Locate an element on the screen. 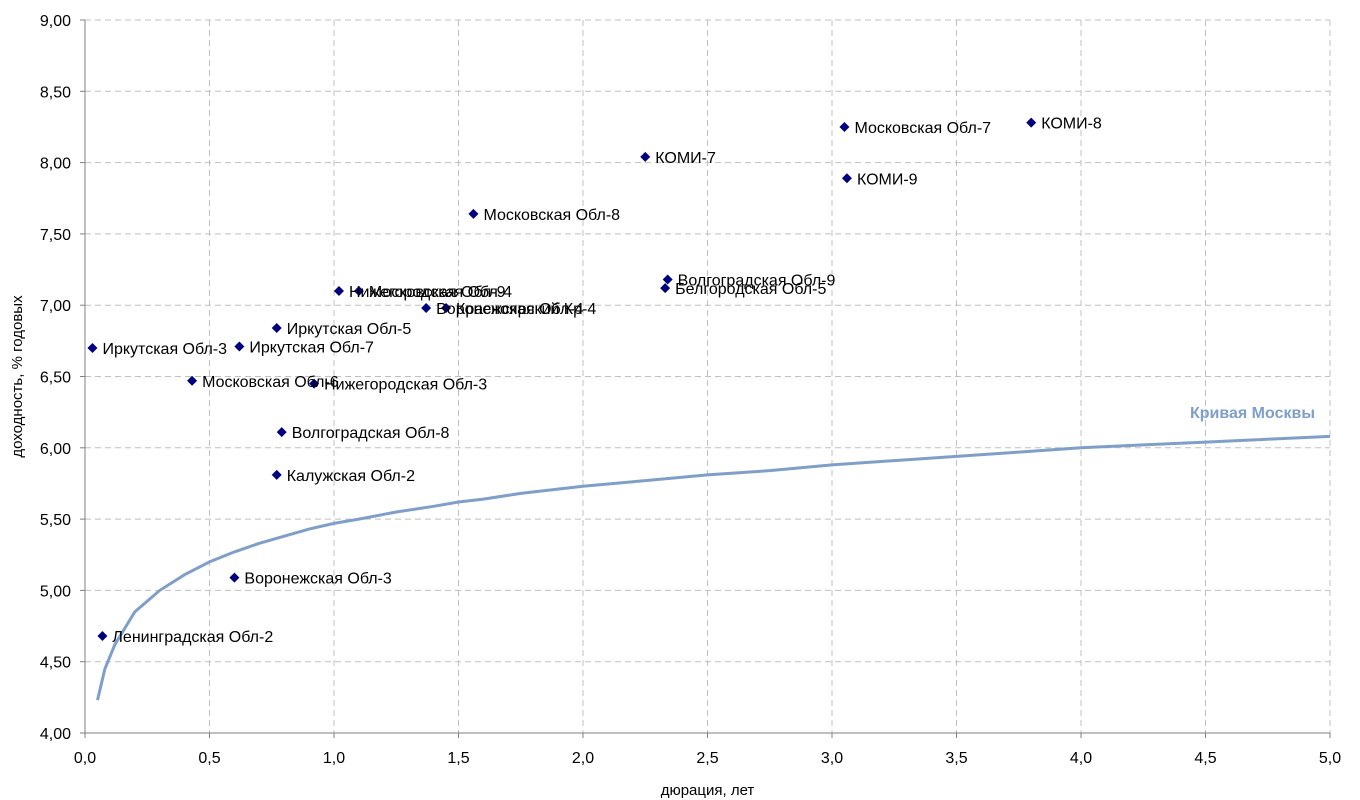 The image size is (1360, 800). data-point-label: КОМИ-9 is located at coordinates (887, 179).